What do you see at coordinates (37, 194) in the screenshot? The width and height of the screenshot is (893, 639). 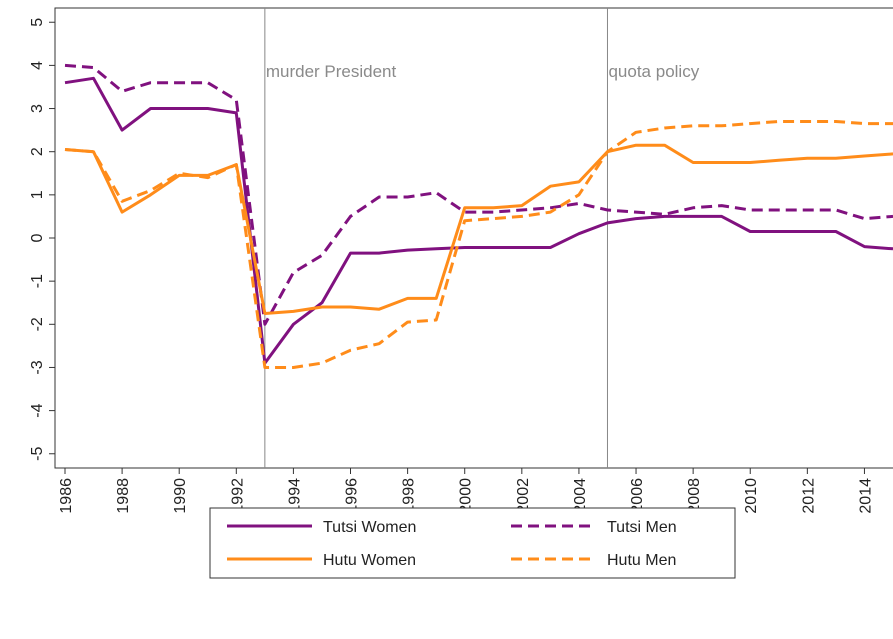 I see `y-tick-label: 1` at bounding box center [37, 194].